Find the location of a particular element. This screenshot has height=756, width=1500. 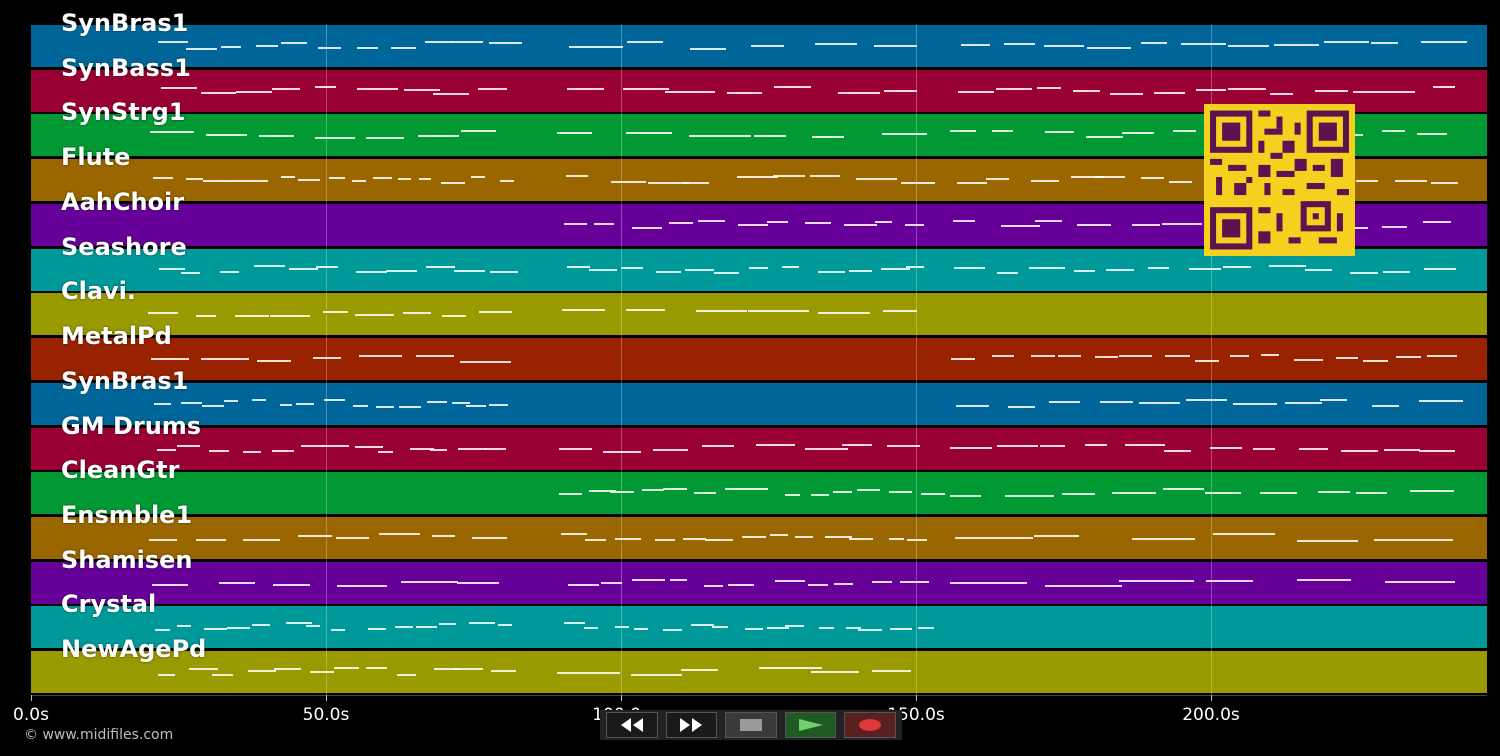

track-label: Shamisen is located at coordinates (127, 559).